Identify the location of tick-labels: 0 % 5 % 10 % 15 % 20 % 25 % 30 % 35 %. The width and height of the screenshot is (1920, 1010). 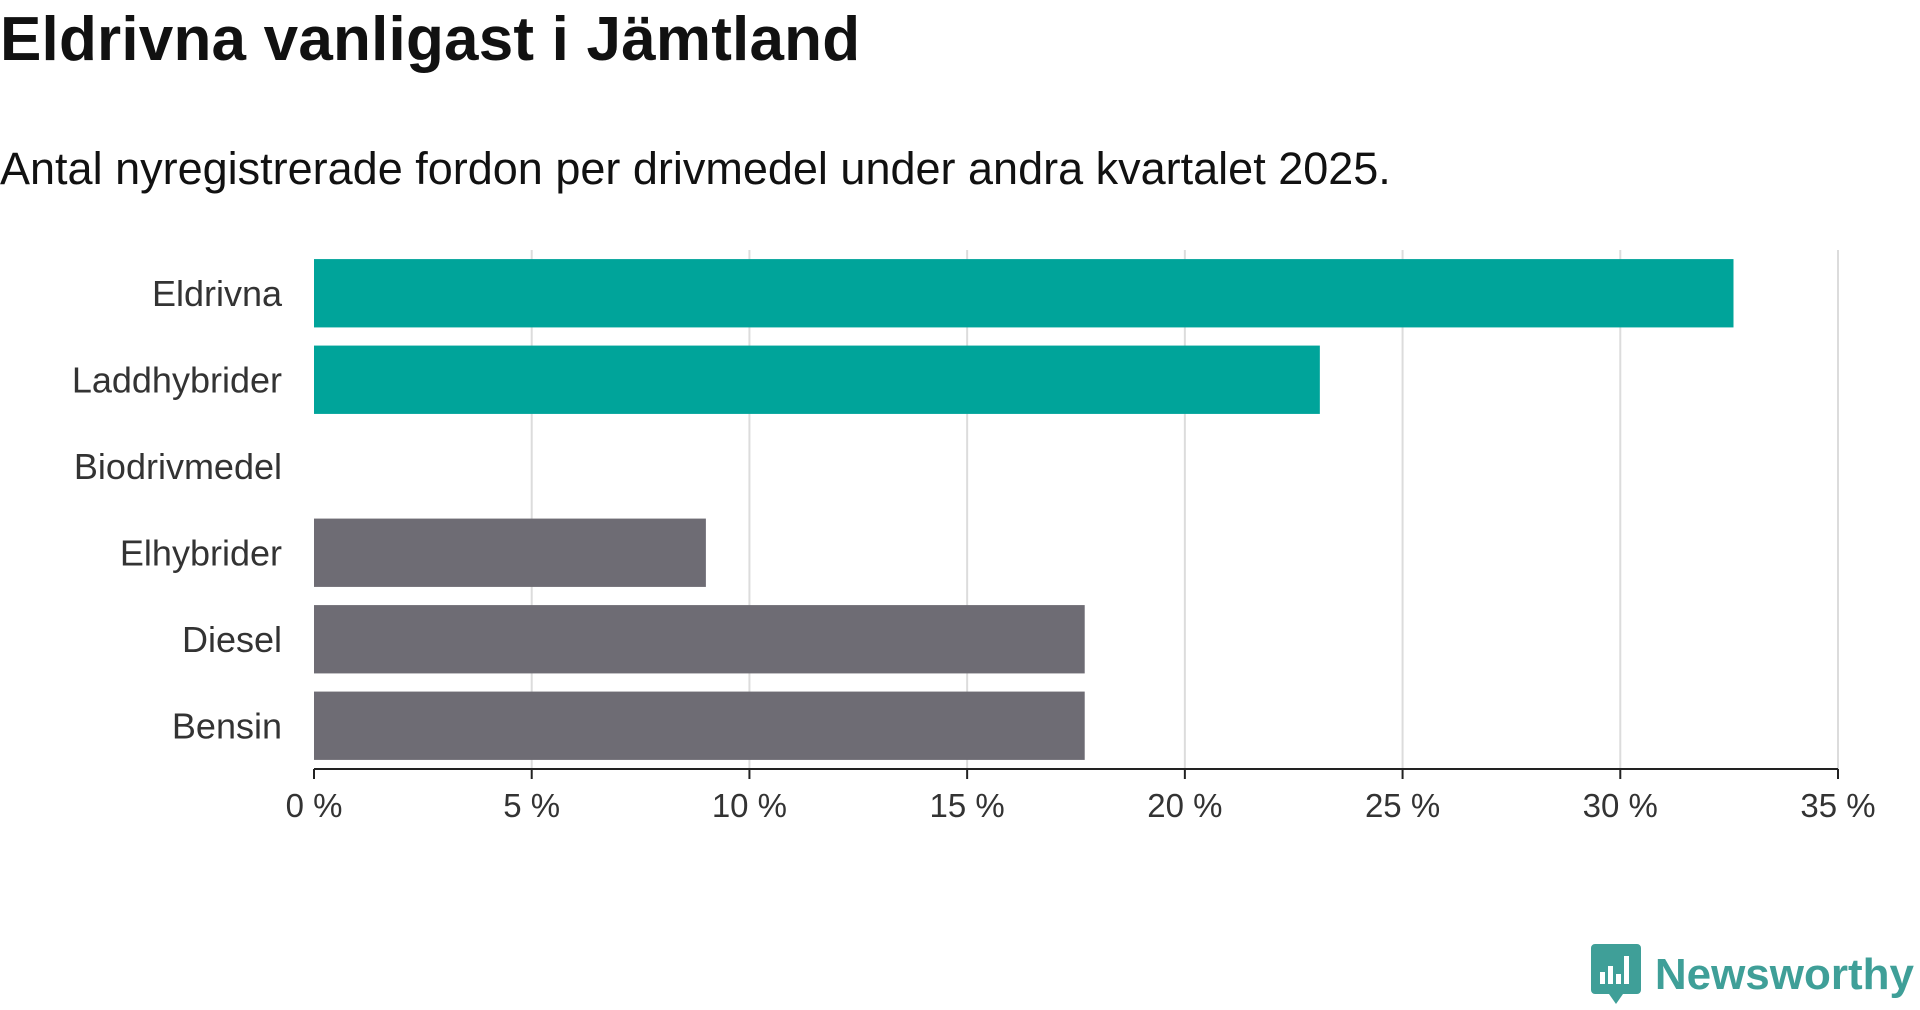
(1081, 805).